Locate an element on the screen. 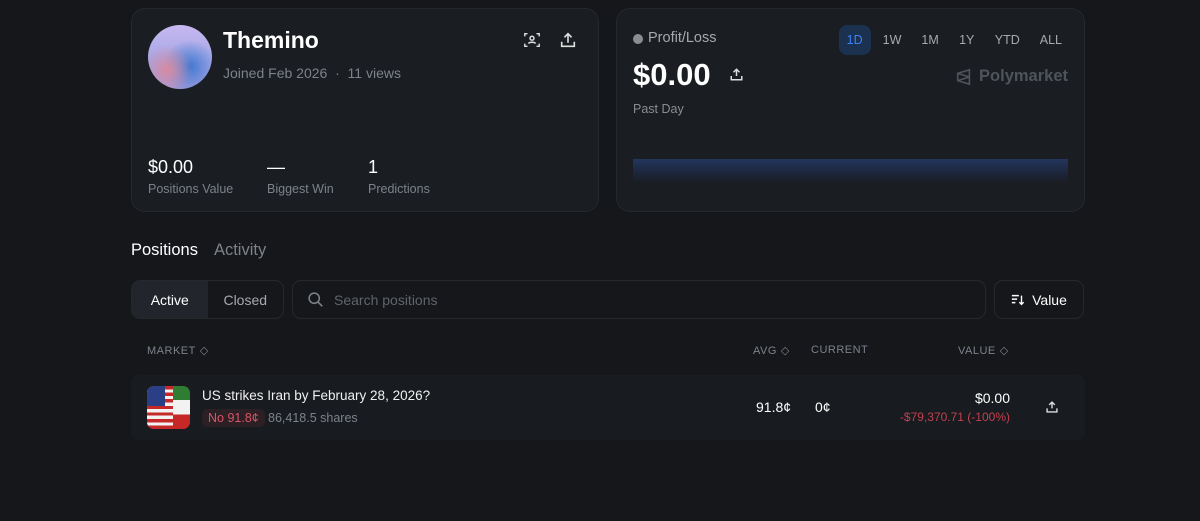 This screenshot has width=1200, height=521. range-ytd: YTD is located at coordinates (1007, 40).